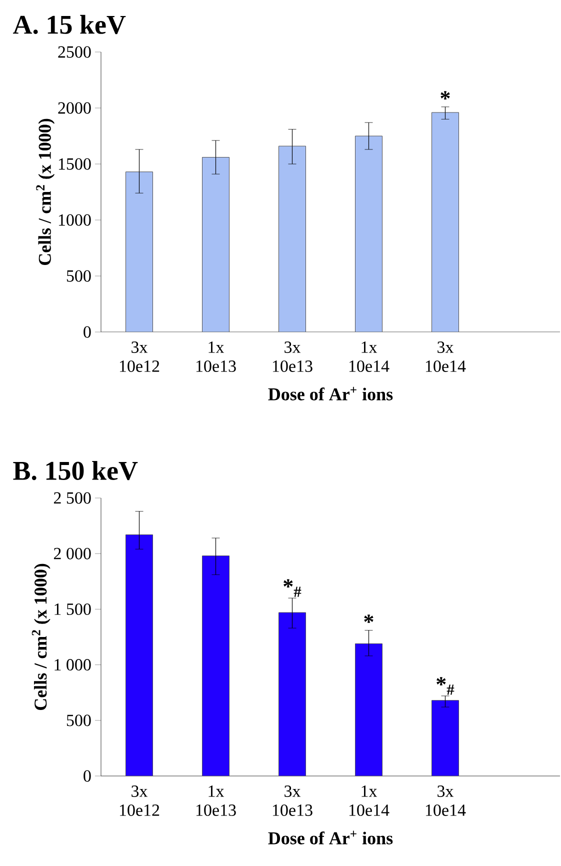 This screenshot has height=866, width=561. Describe the element at coordinates (72, 498) in the screenshot. I see `y-tick-label: 2 500` at that location.